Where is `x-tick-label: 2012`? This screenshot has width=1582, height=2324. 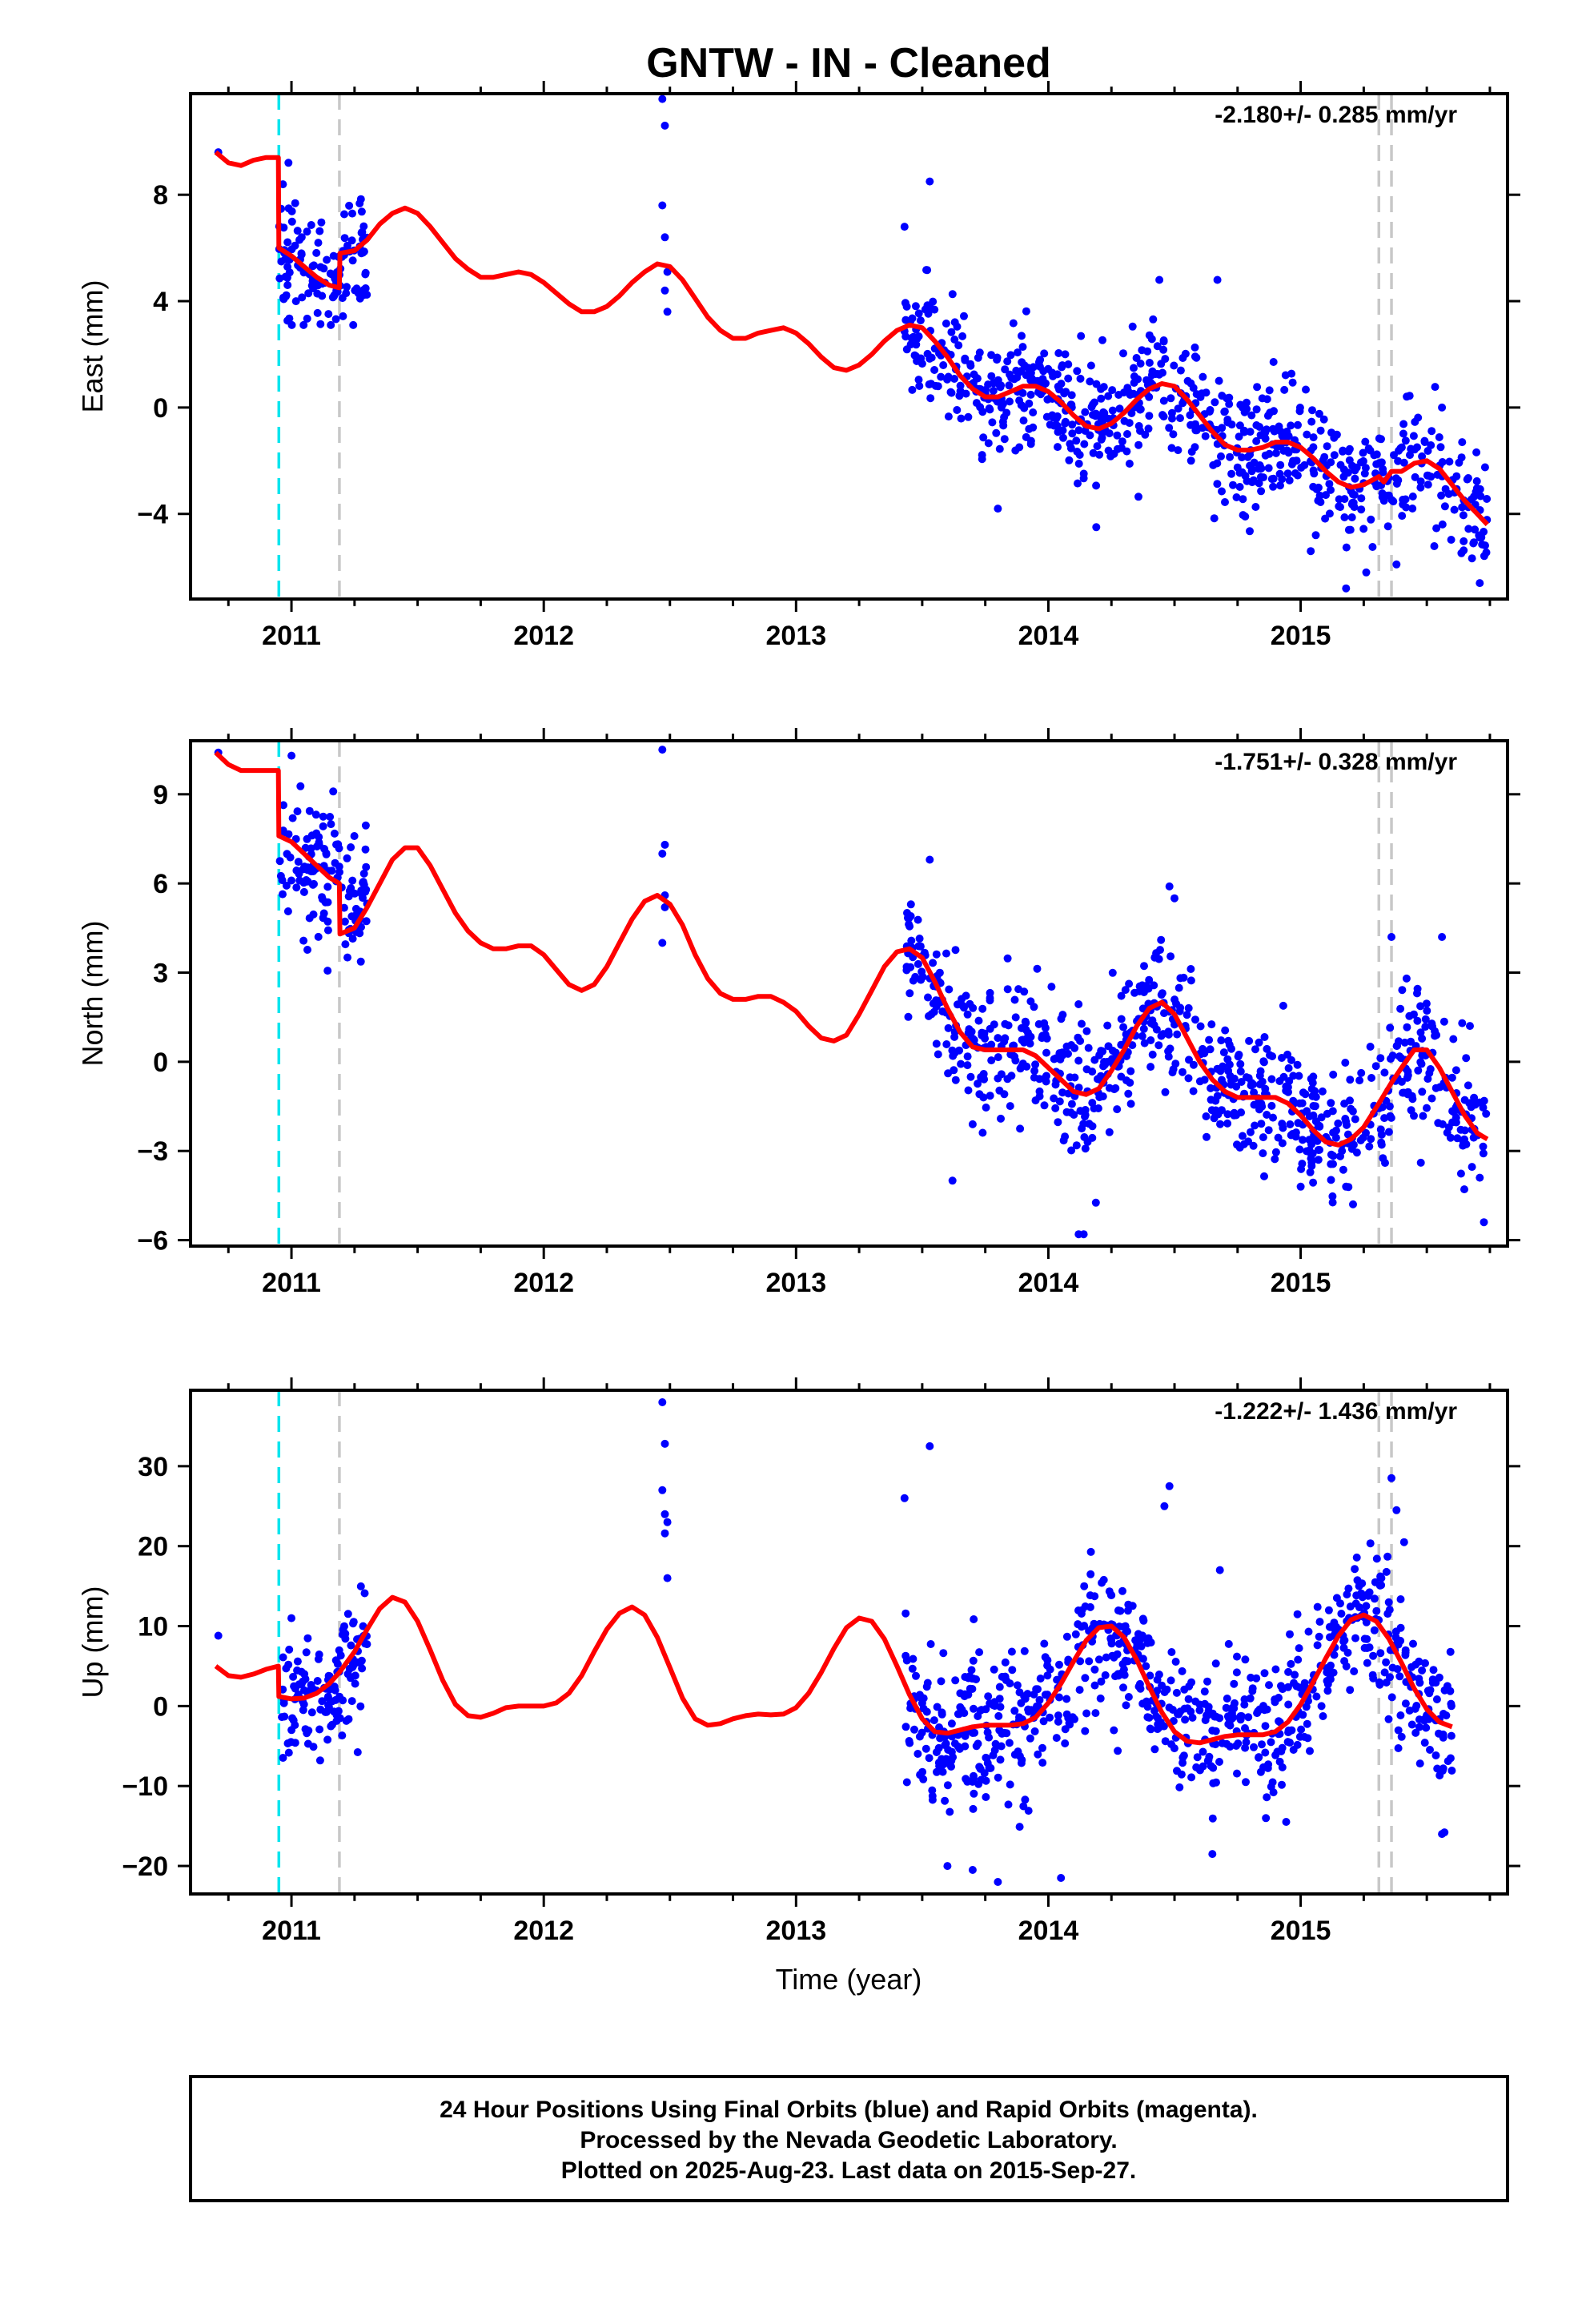
x-tick-label: 2012 is located at coordinates (543, 636).